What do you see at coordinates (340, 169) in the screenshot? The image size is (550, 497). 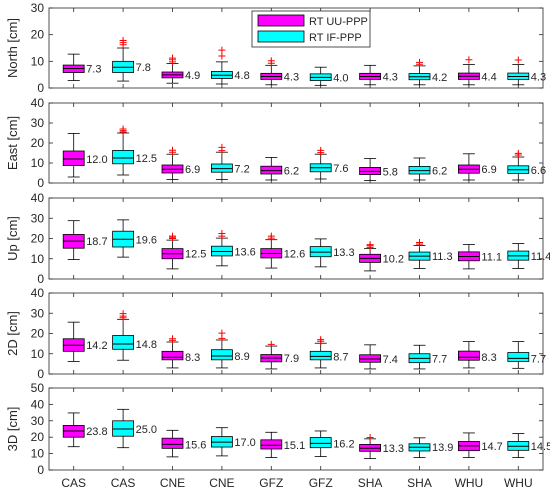 I see `median-value-label: 7.6` at bounding box center [340, 169].